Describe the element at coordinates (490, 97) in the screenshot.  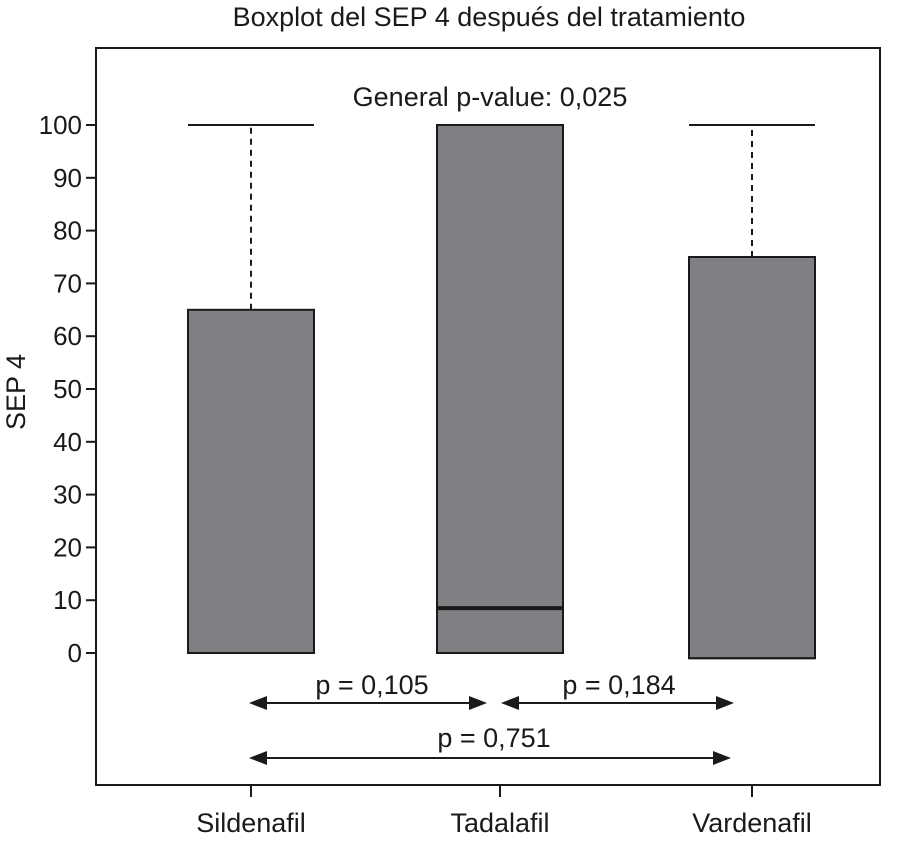
I see `general-p-value: General p-value: 0,025` at that location.